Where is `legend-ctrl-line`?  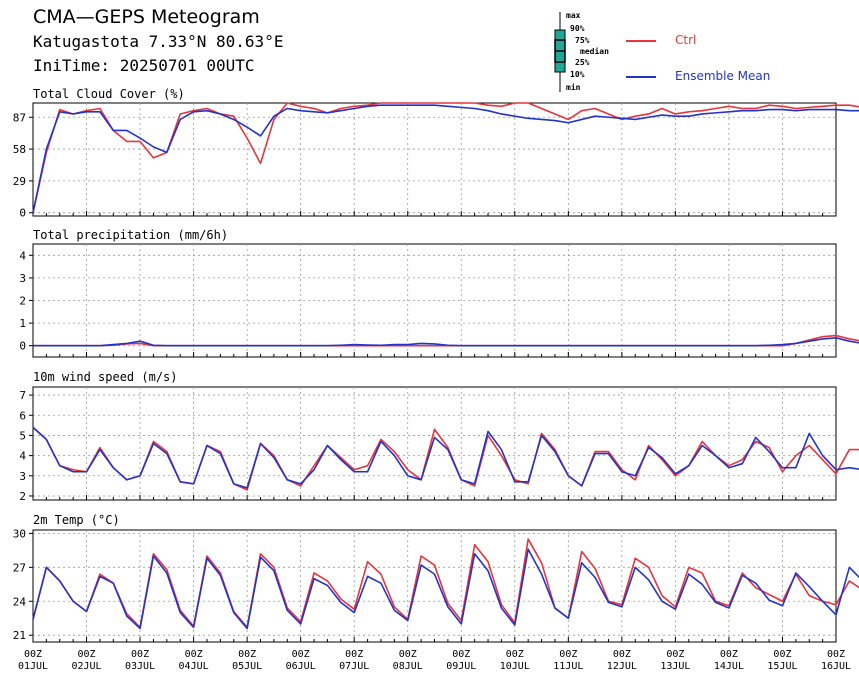 legend-ctrl-line is located at coordinates (641, 41).